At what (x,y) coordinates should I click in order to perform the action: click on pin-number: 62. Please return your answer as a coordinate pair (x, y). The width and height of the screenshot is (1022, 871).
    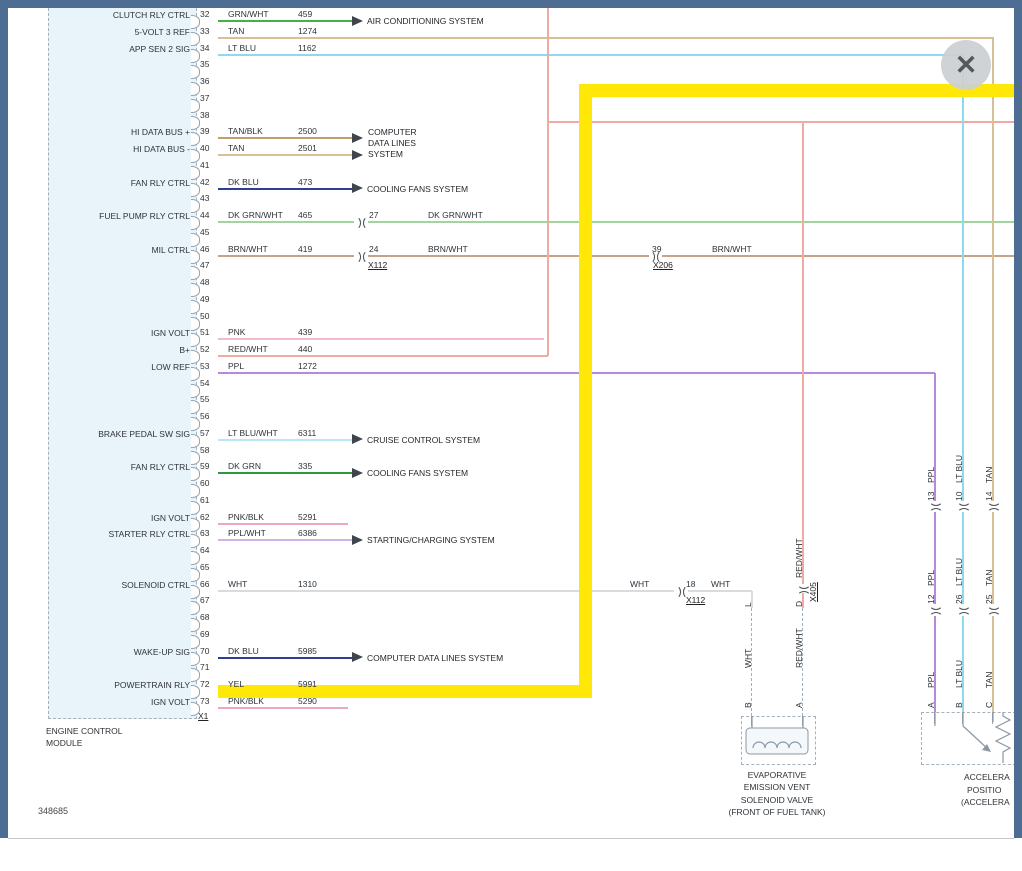
    Looking at the image, I should click on (205, 516).